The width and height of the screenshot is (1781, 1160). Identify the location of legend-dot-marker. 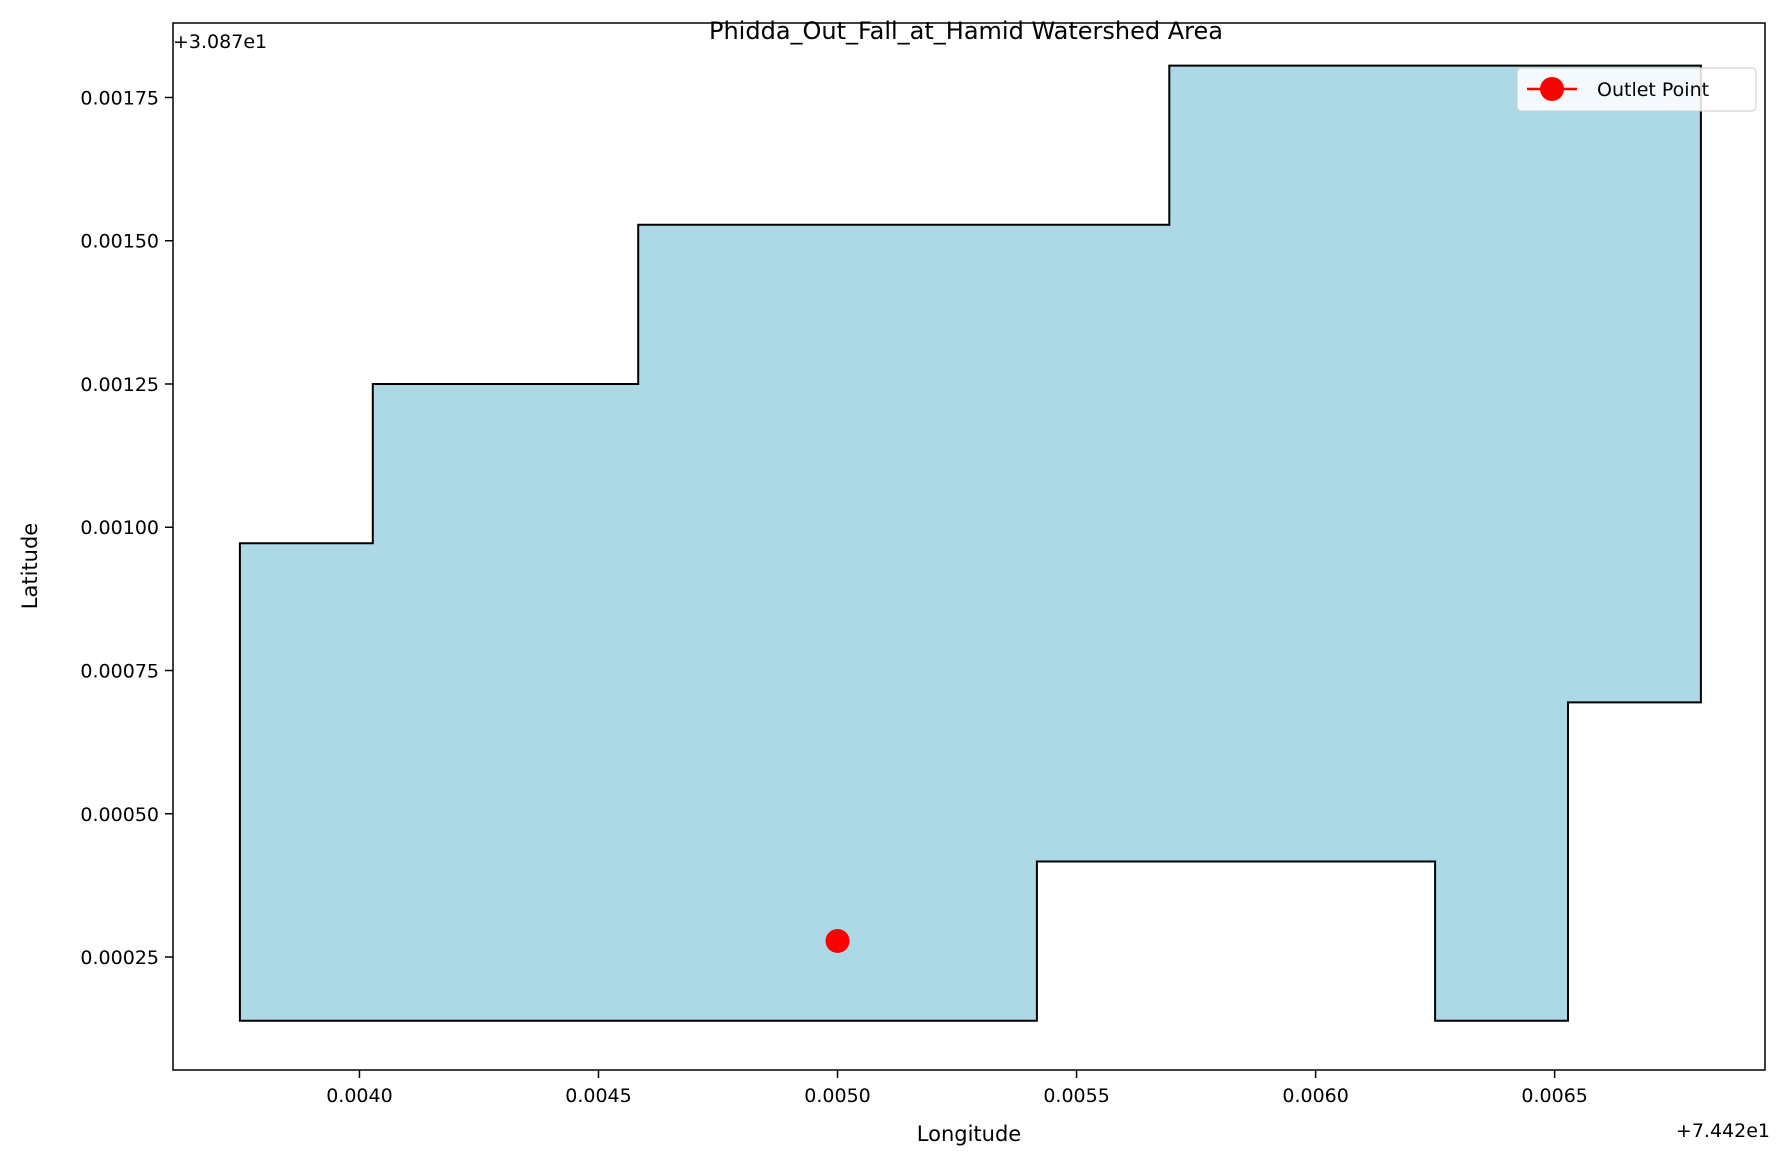
(1552, 89).